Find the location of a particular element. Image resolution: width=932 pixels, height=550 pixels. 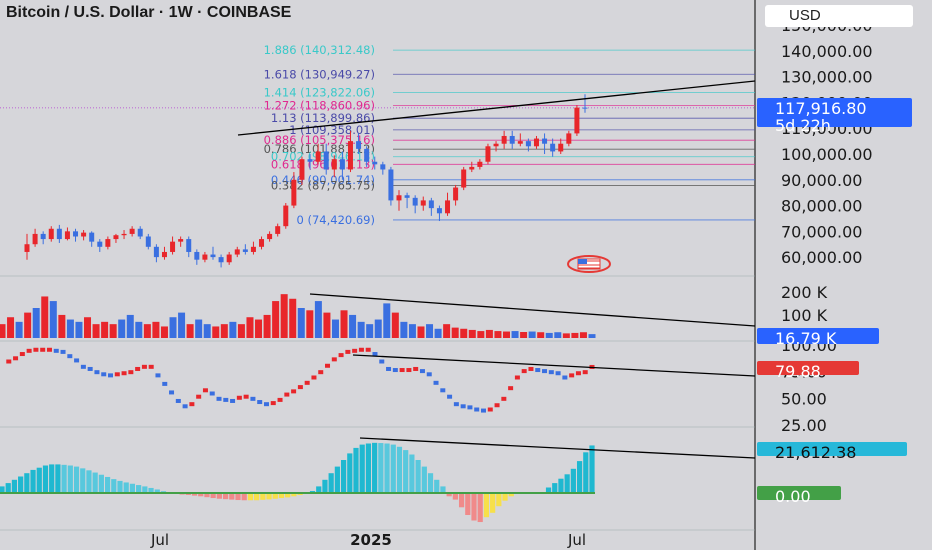

price-tick-label: 100,000.00 is located at coordinates (827, 154).